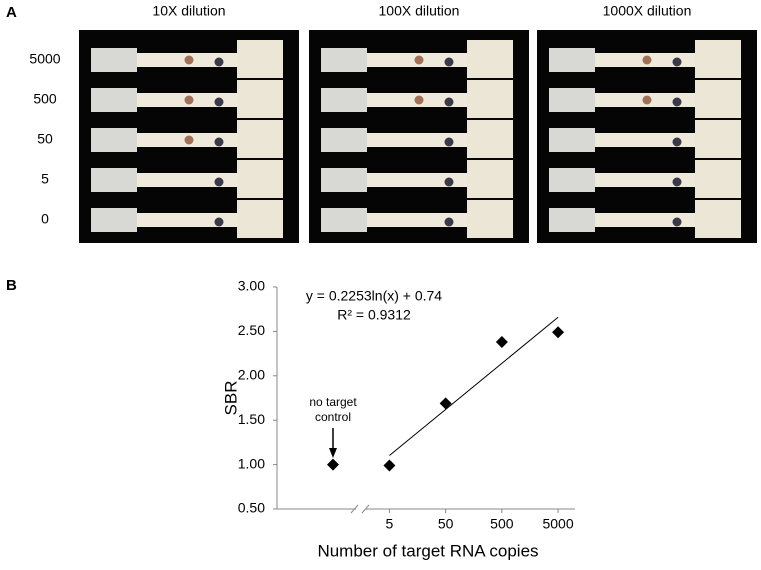 Image resolution: width=761 pixels, height=570 pixels. I want to click on y-axis-label: SBR, so click(230, 398).